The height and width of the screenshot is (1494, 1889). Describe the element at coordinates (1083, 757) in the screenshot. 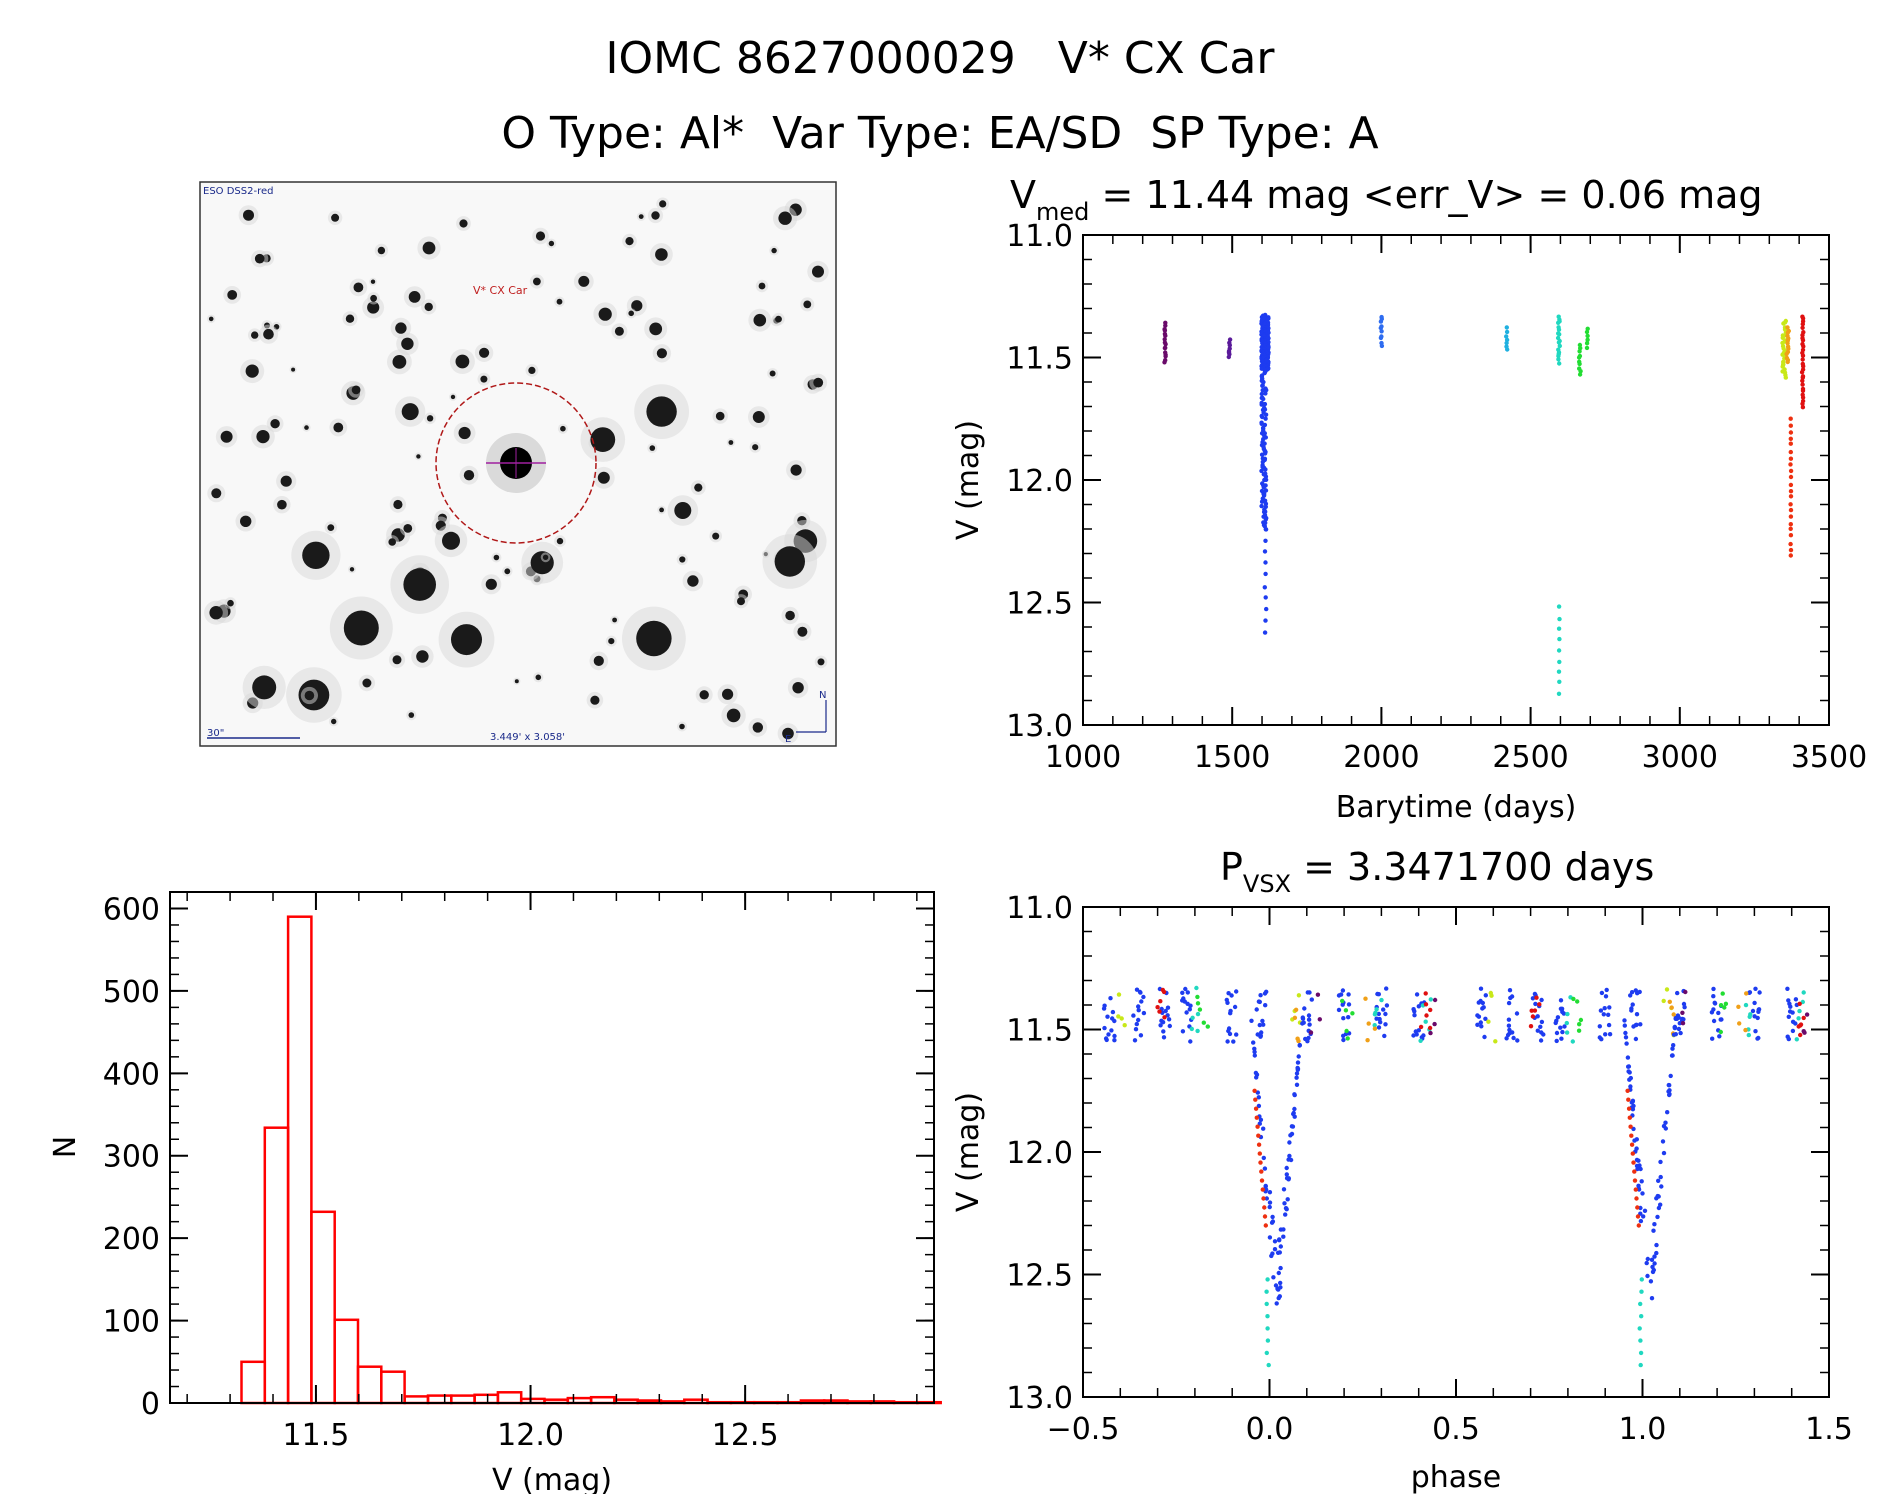

I see `x-tick-label: 1000` at that location.